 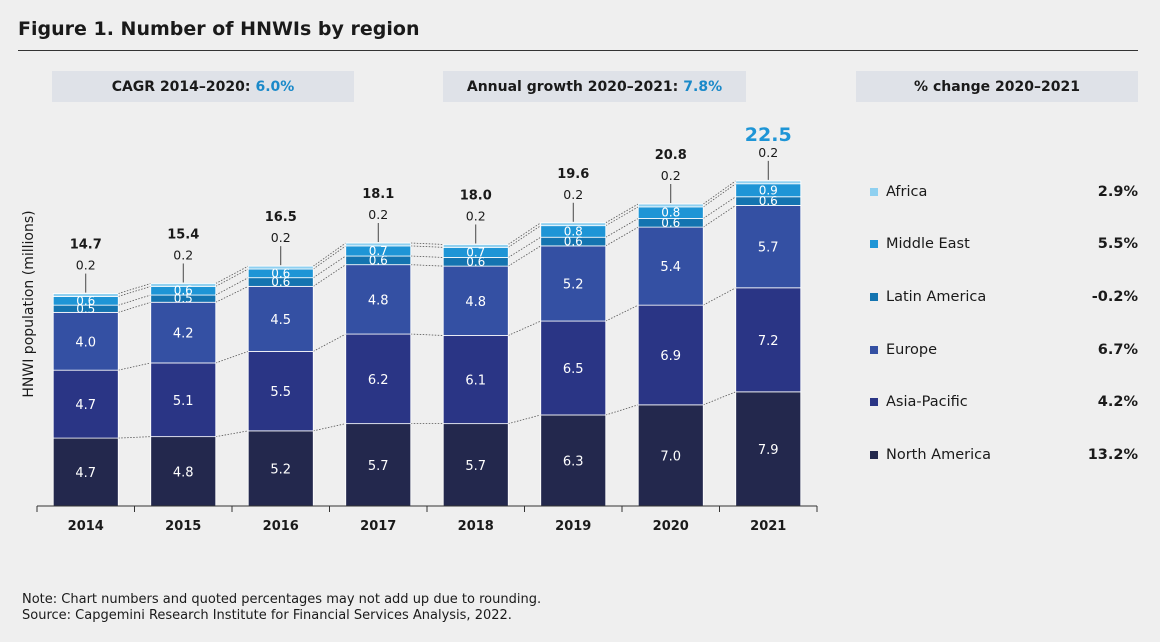 What do you see at coordinates (936, 297) in the screenshot?
I see `legend-label: Latin America` at bounding box center [936, 297].